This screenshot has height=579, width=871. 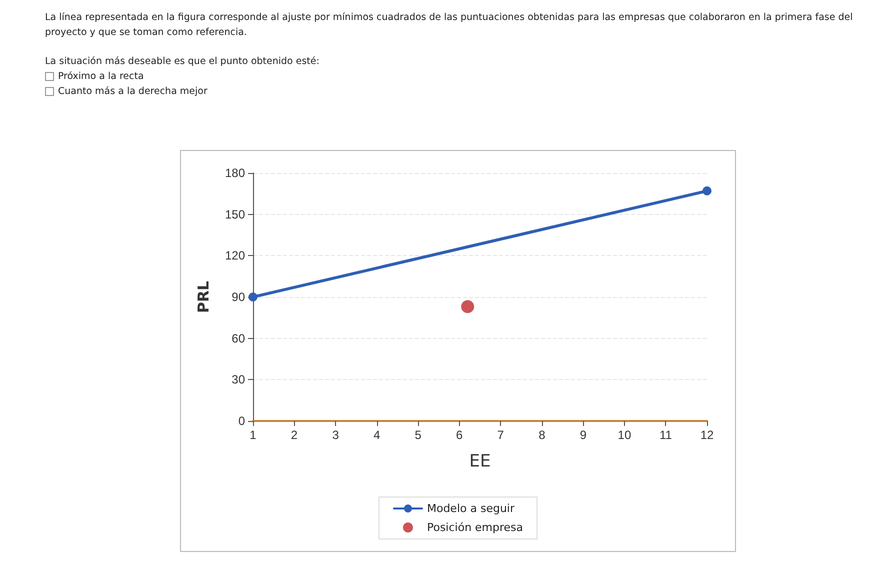 What do you see at coordinates (235, 255) in the screenshot?
I see `y-tick-label: 120` at bounding box center [235, 255].